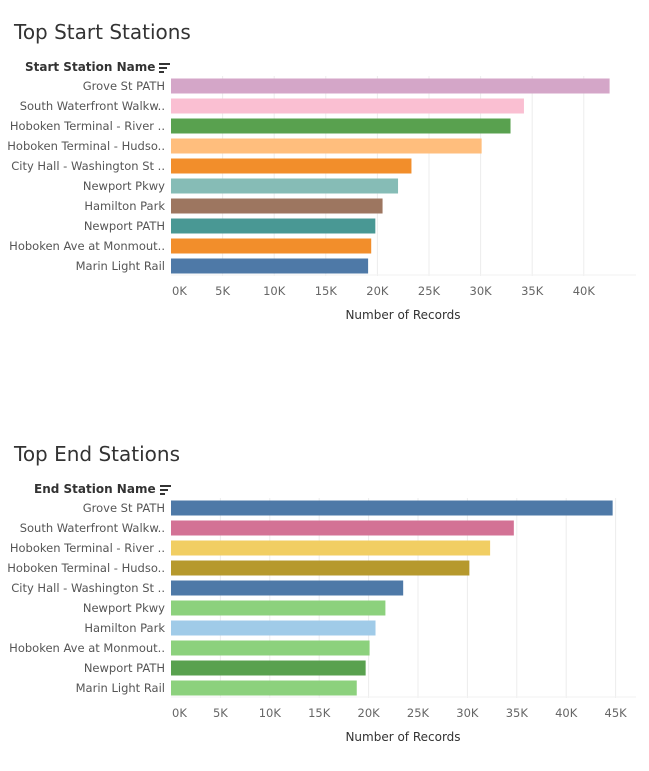  I want to click on dimension-header-label: End Station Name, so click(95, 489).